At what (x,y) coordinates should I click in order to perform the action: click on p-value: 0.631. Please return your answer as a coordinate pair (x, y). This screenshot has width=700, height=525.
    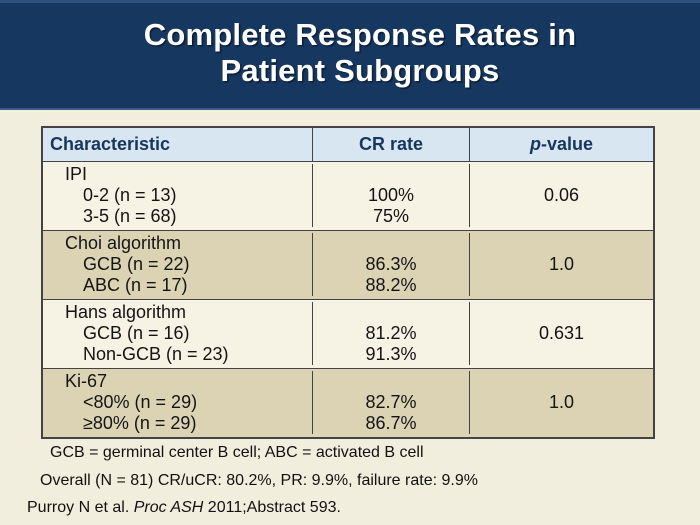
    Looking at the image, I should click on (561, 333).